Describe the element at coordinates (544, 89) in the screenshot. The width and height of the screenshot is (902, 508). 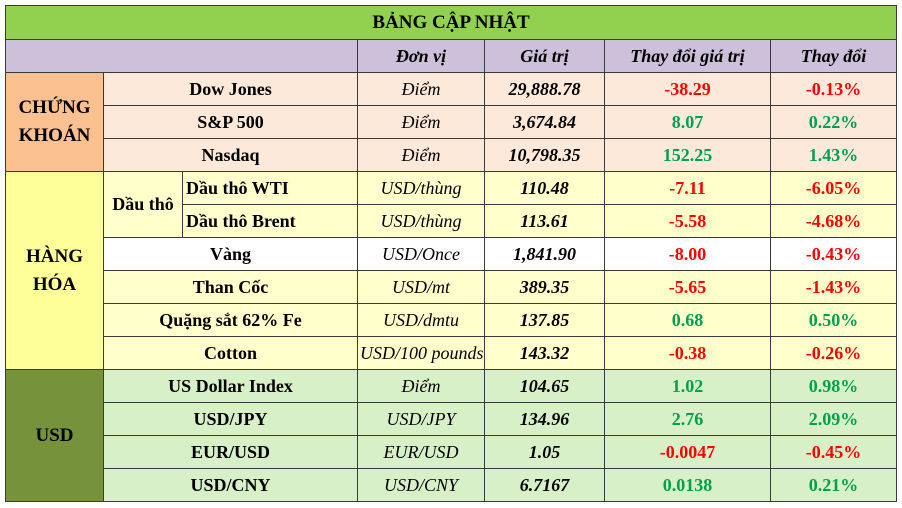
I see `row-value: 29,888.78` at that location.